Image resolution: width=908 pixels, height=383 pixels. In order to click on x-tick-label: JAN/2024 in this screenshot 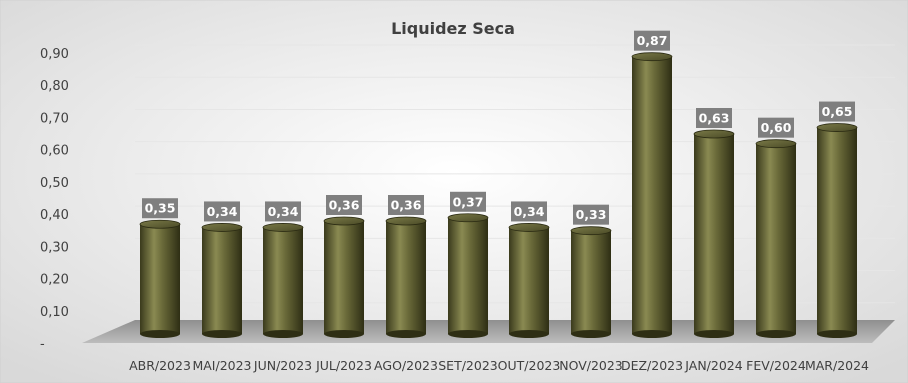, I will do `click(713, 365)`.